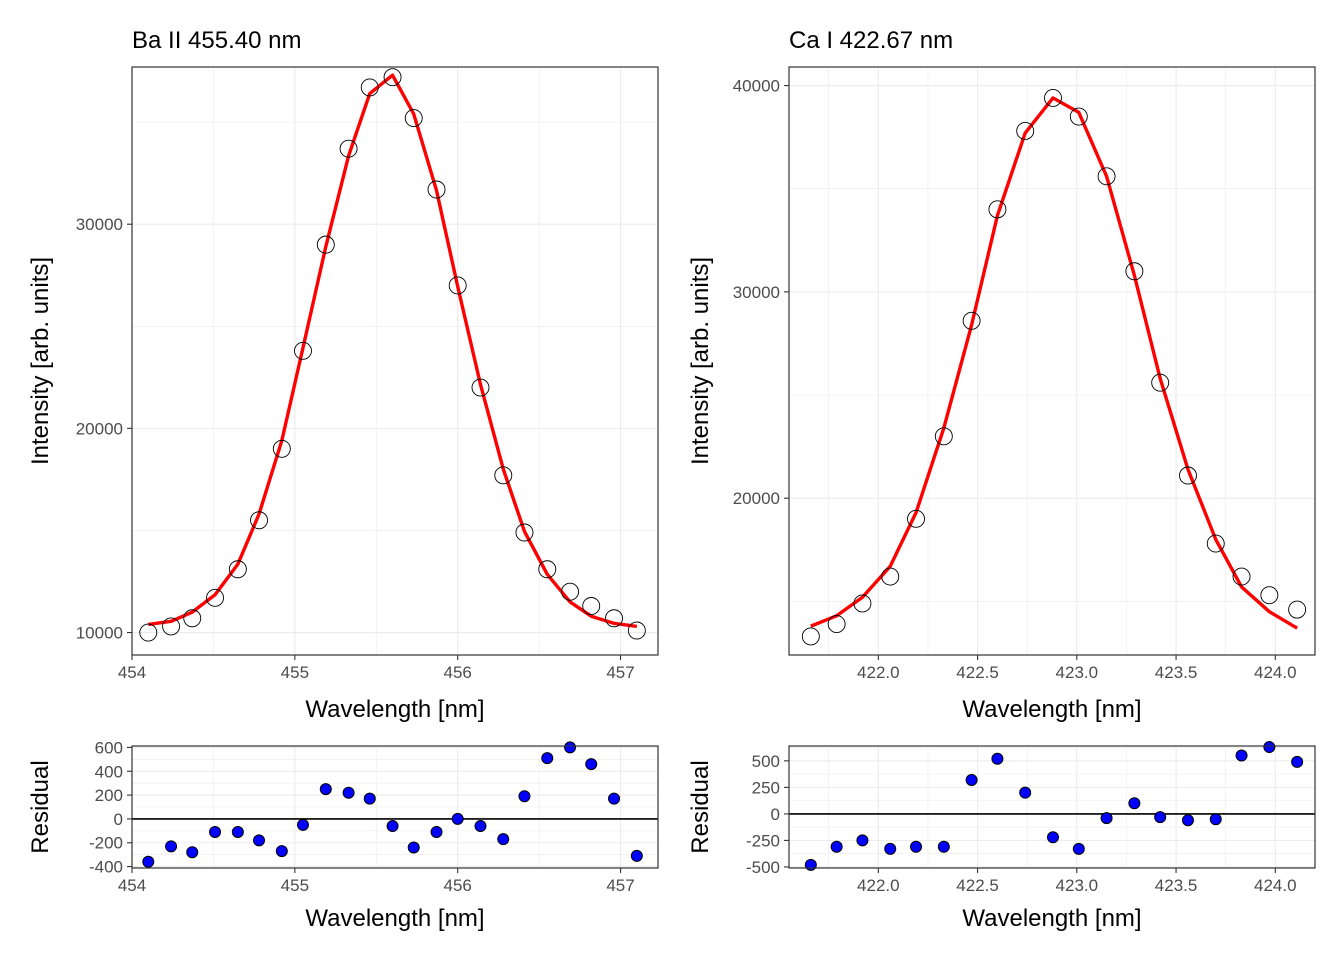 The image size is (1344, 965). I want to click on p1-x-tick-label-4: 424.0, so click(1275, 672).